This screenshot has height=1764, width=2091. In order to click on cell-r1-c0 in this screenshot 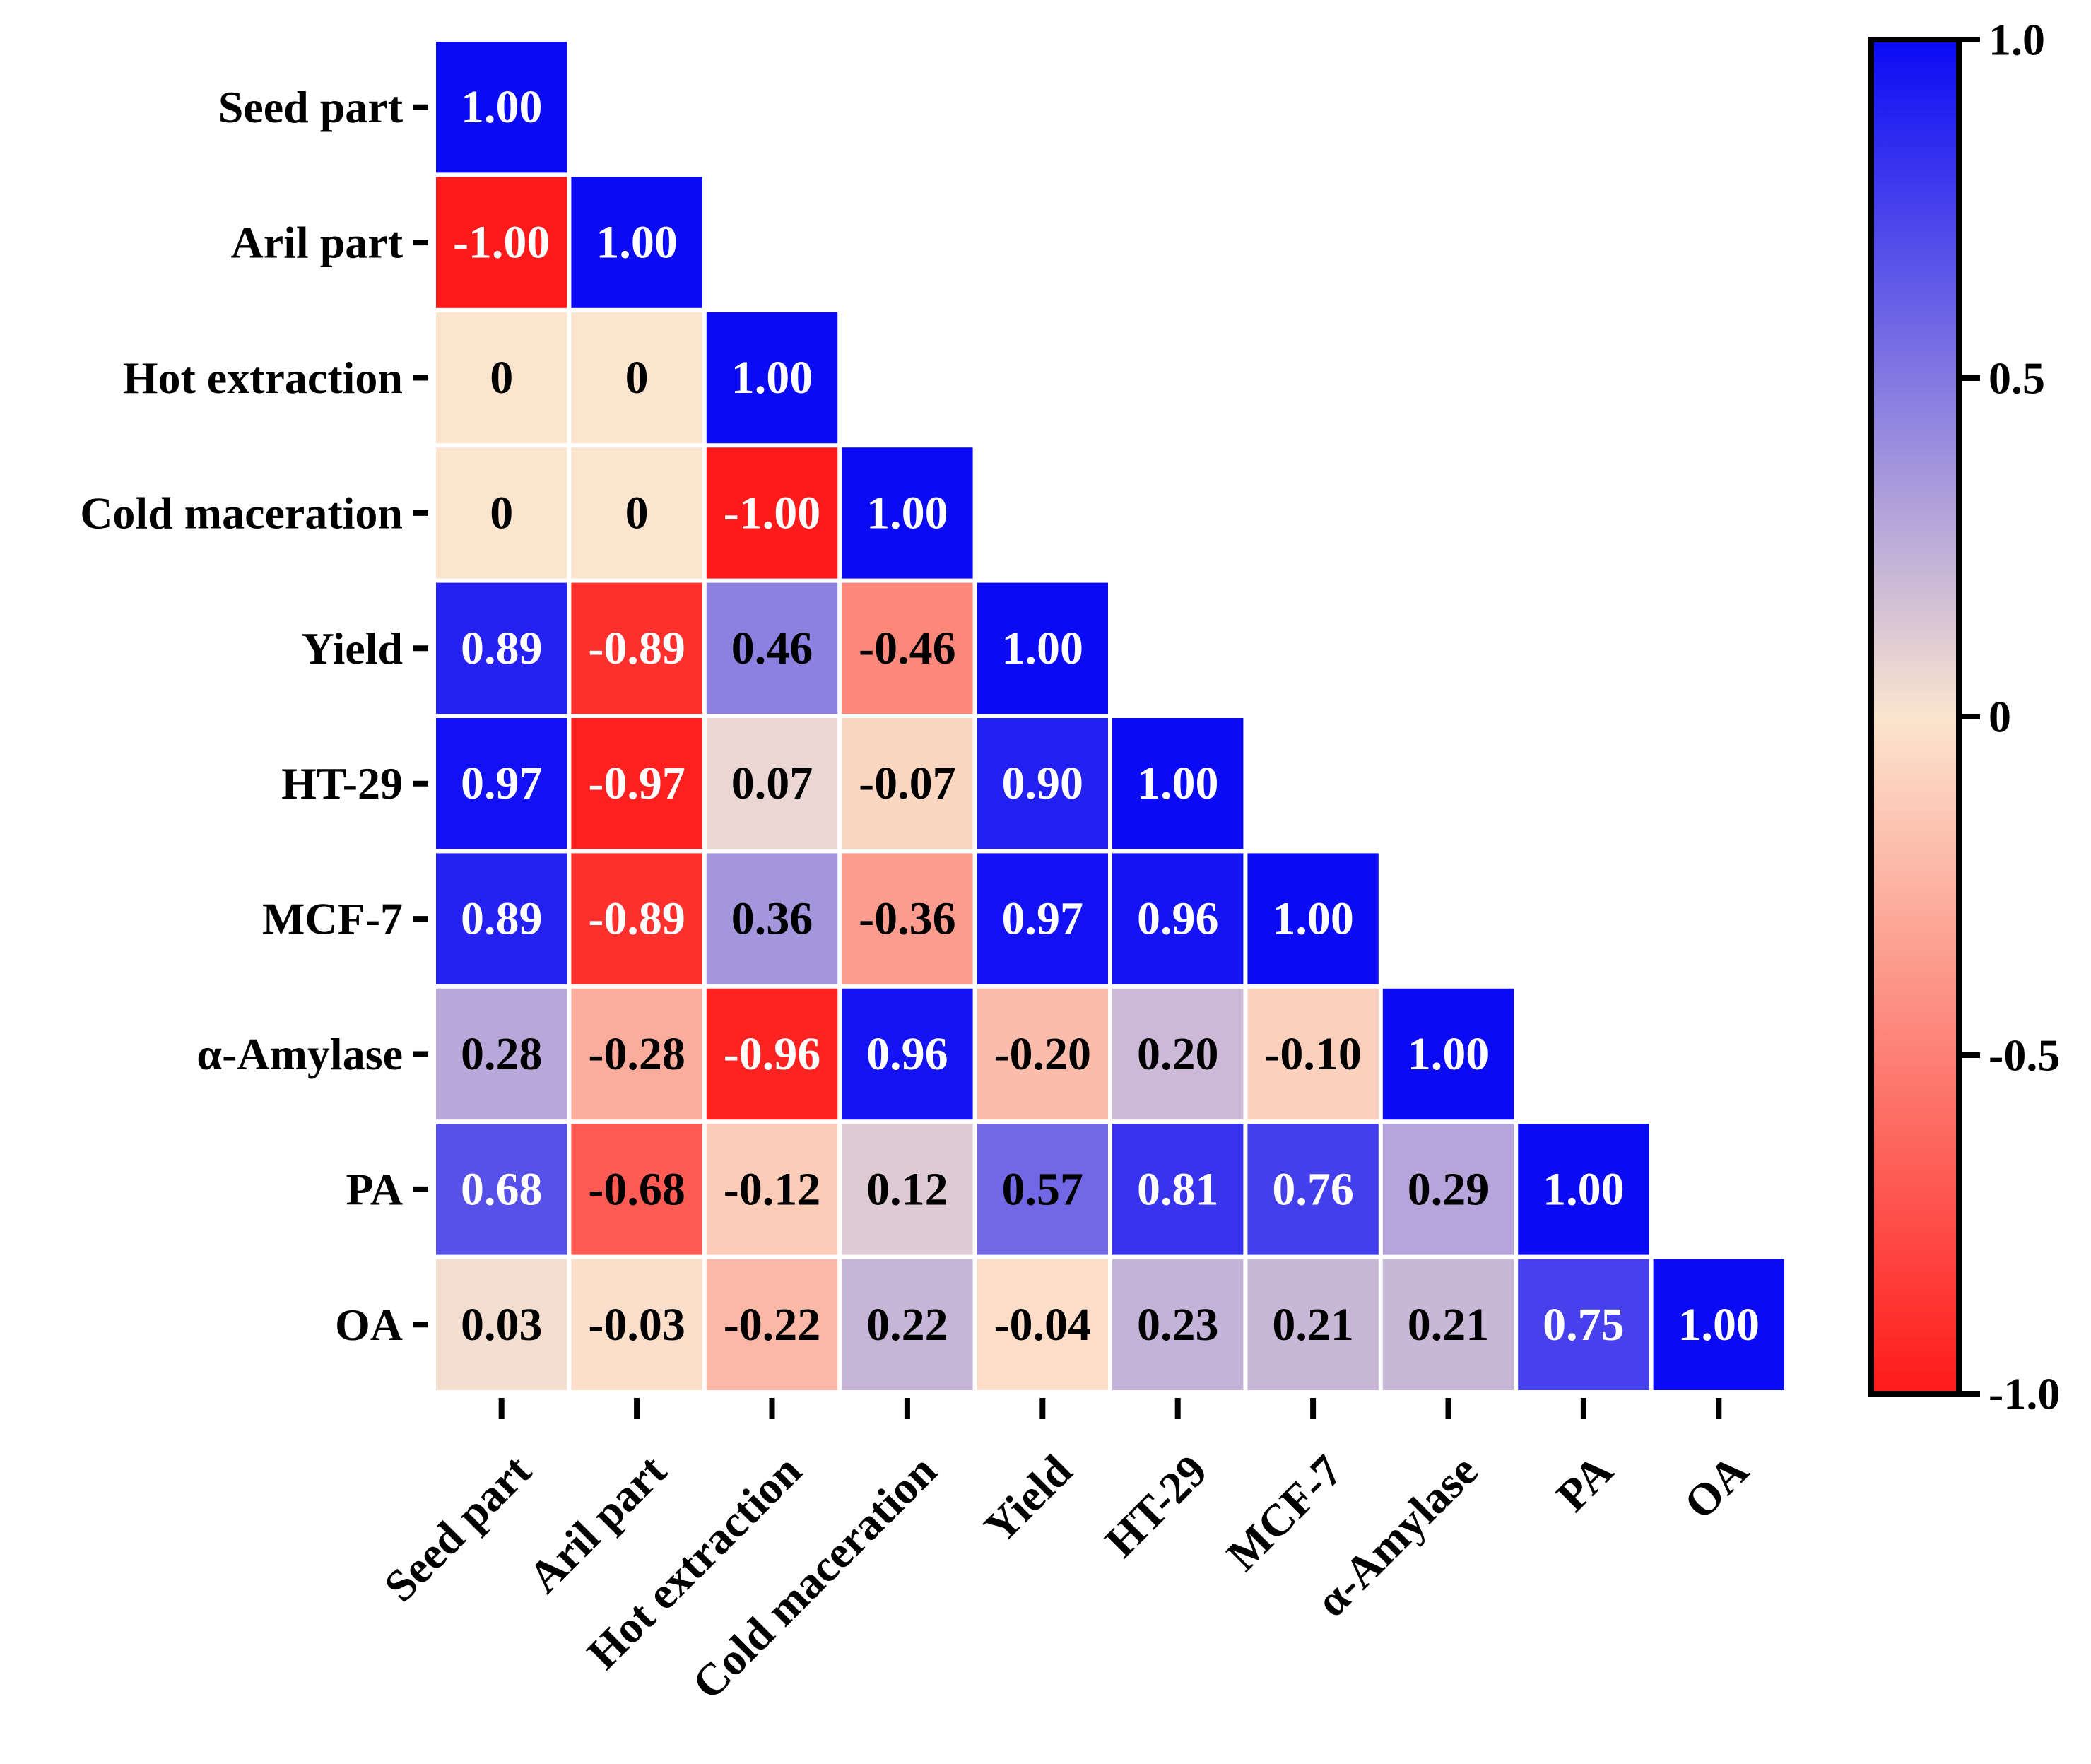, I will do `click(501, 243)`.